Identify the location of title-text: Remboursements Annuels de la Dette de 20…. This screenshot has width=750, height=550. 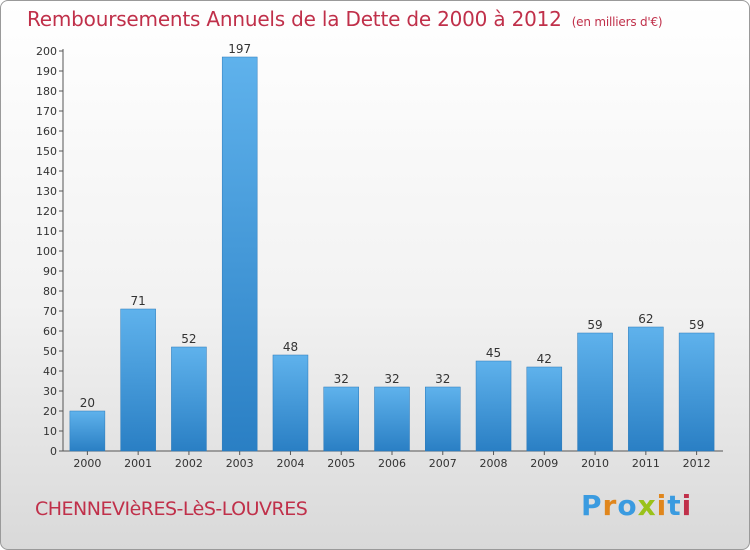
(294, 19).